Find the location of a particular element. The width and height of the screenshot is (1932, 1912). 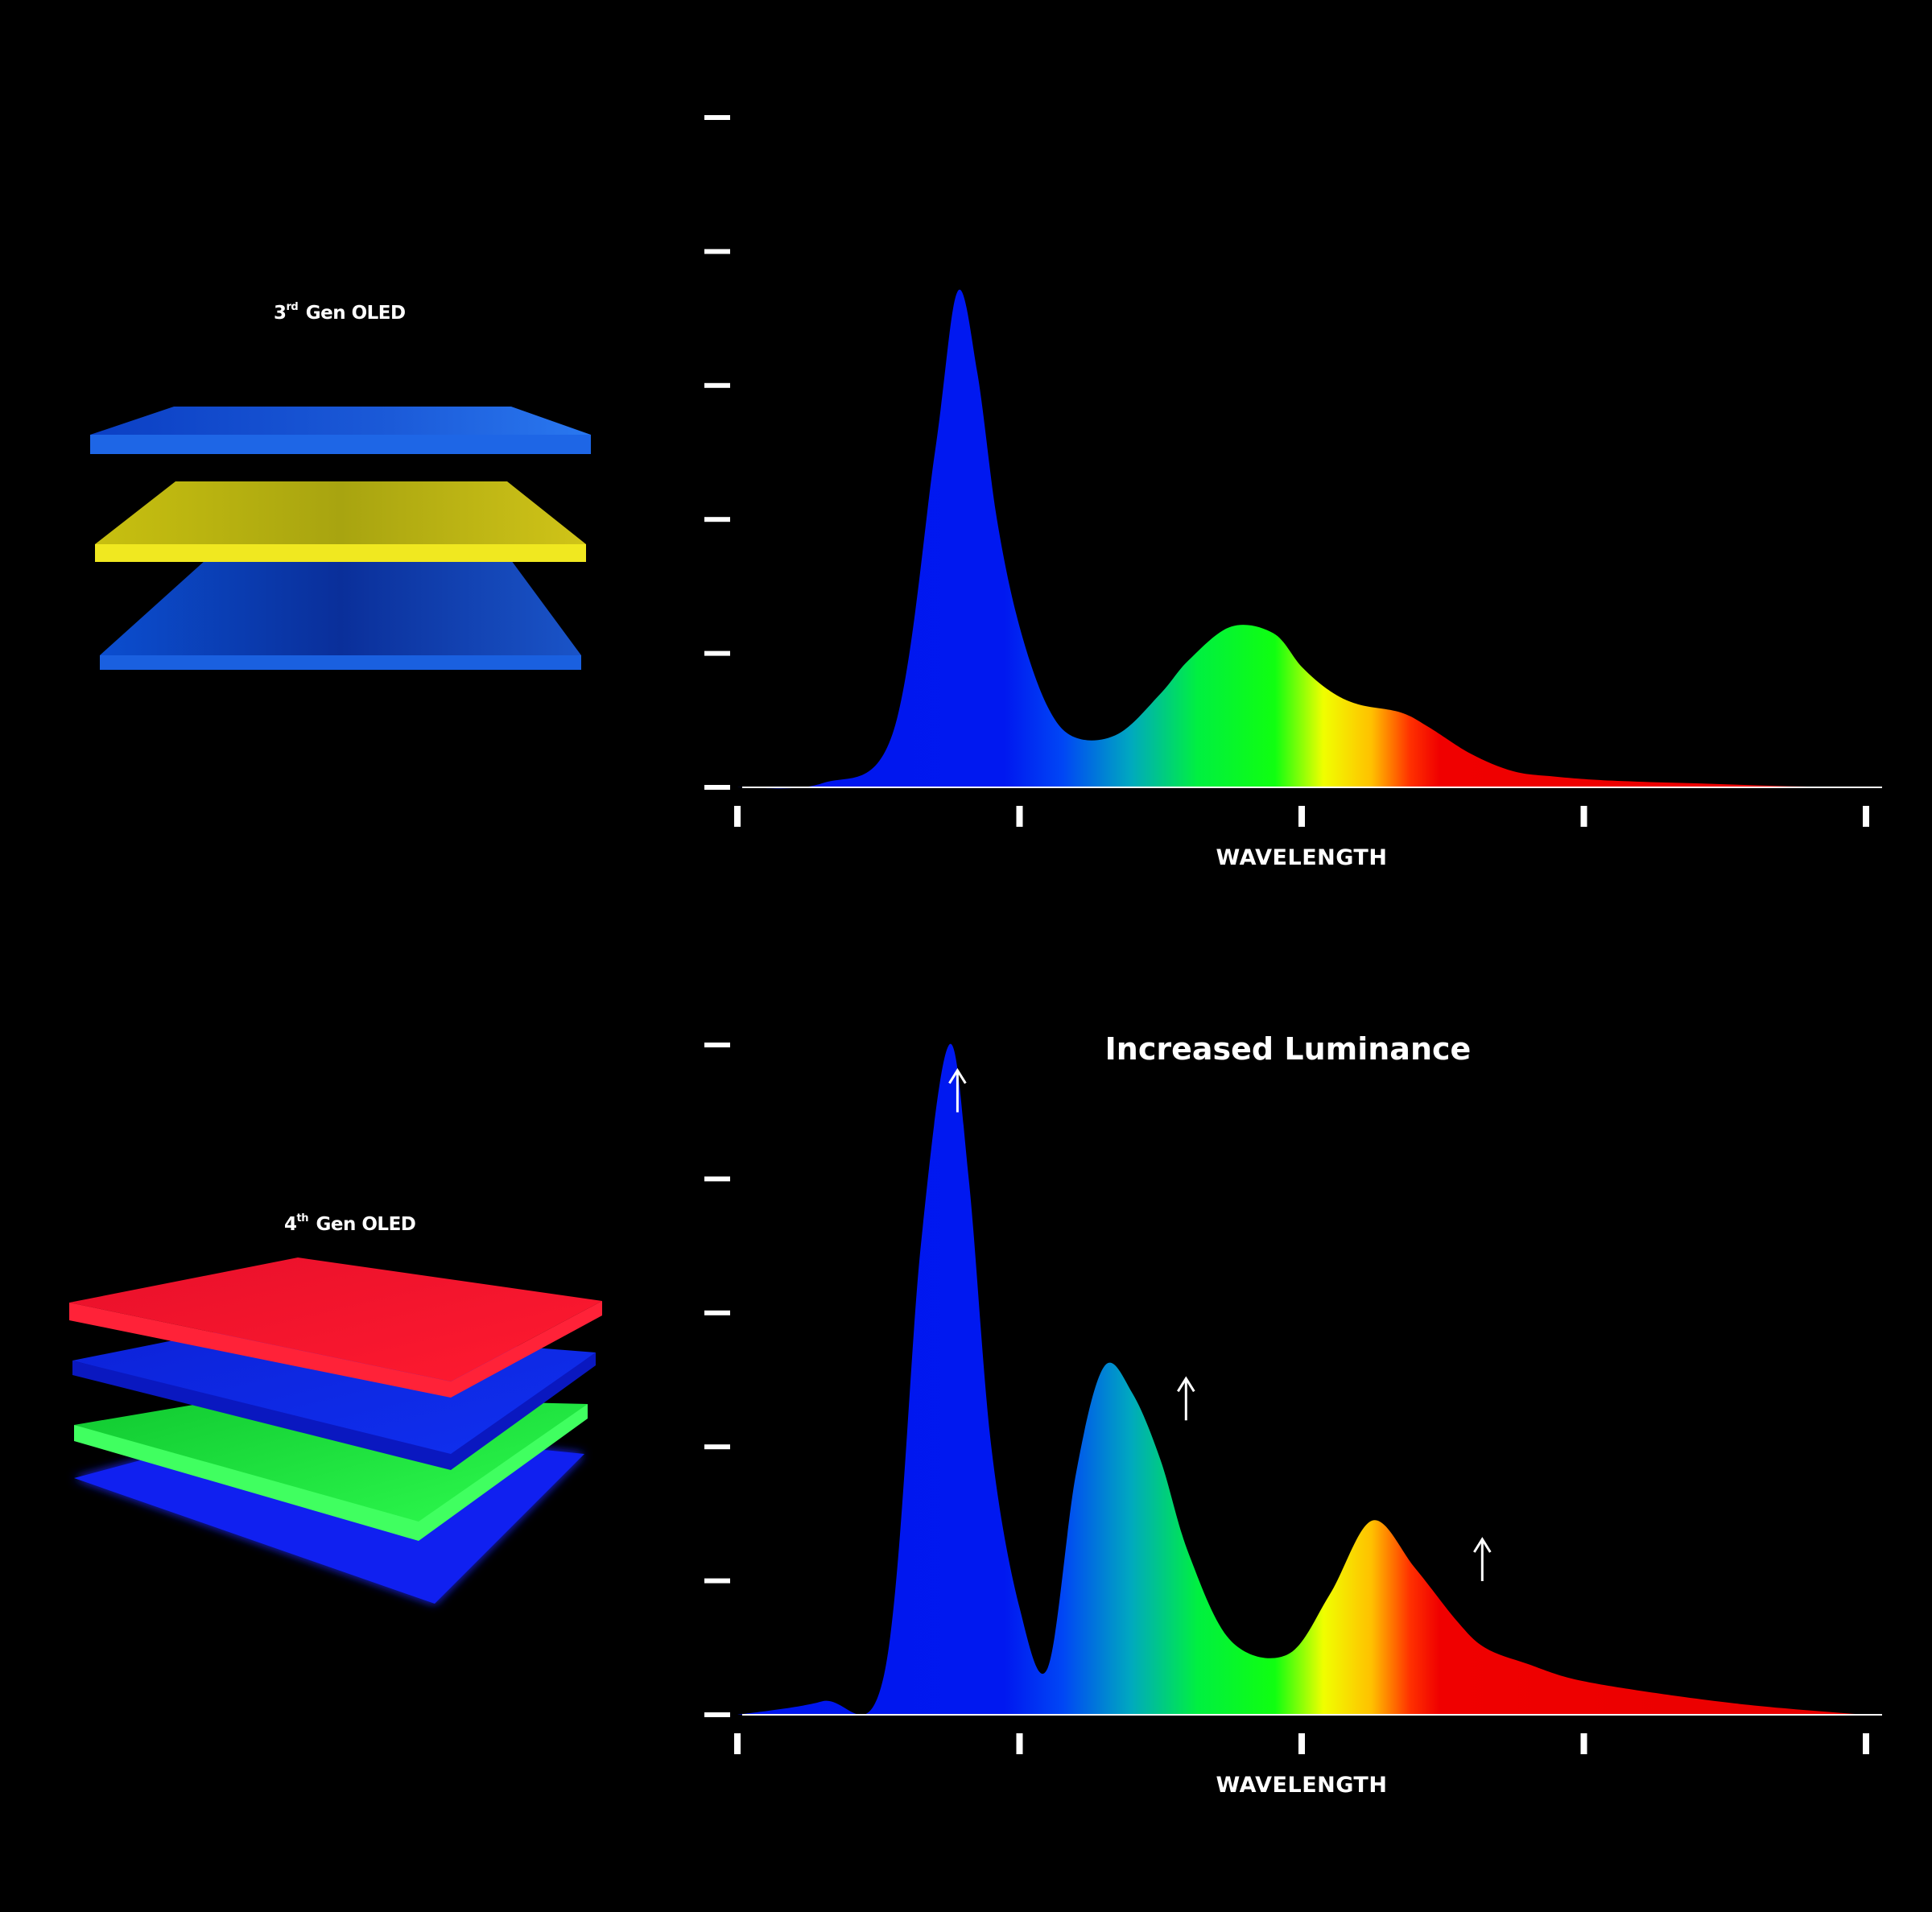

layer-yellow is located at coordinates (340, 521).